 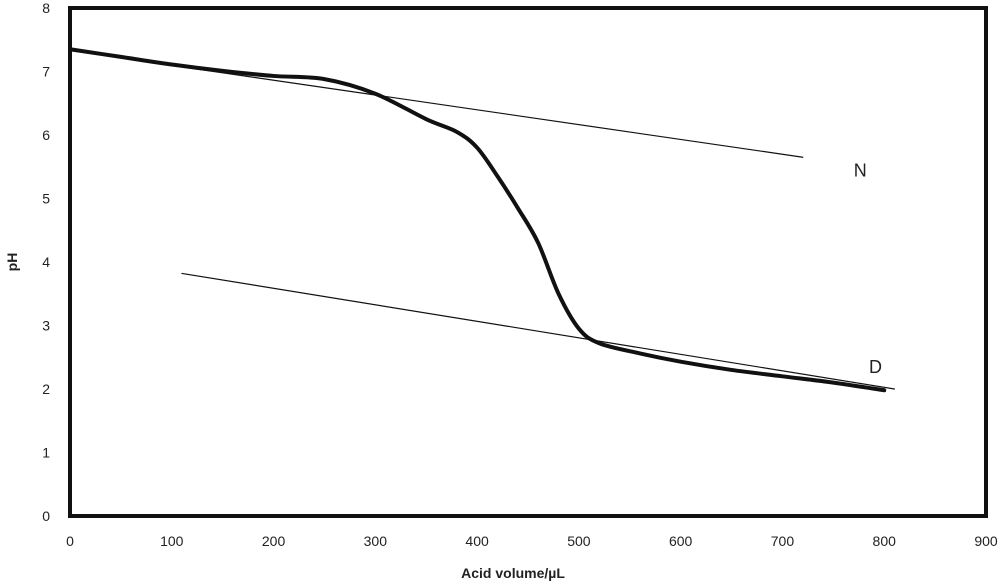 What do you see at coordinates (875, 367) in the screenshot?
I see `curve-label-d: D` at bounding box center [875, 367].